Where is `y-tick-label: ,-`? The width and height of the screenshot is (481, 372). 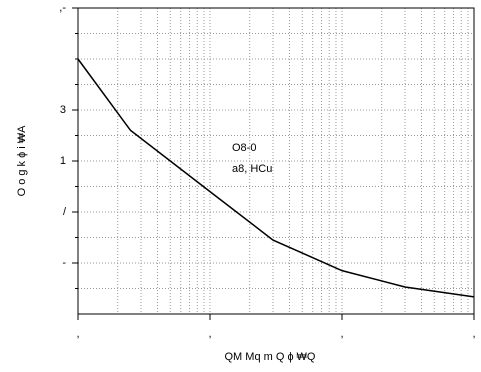 y-tick-label: ,- is located at coordinates (62, 8).